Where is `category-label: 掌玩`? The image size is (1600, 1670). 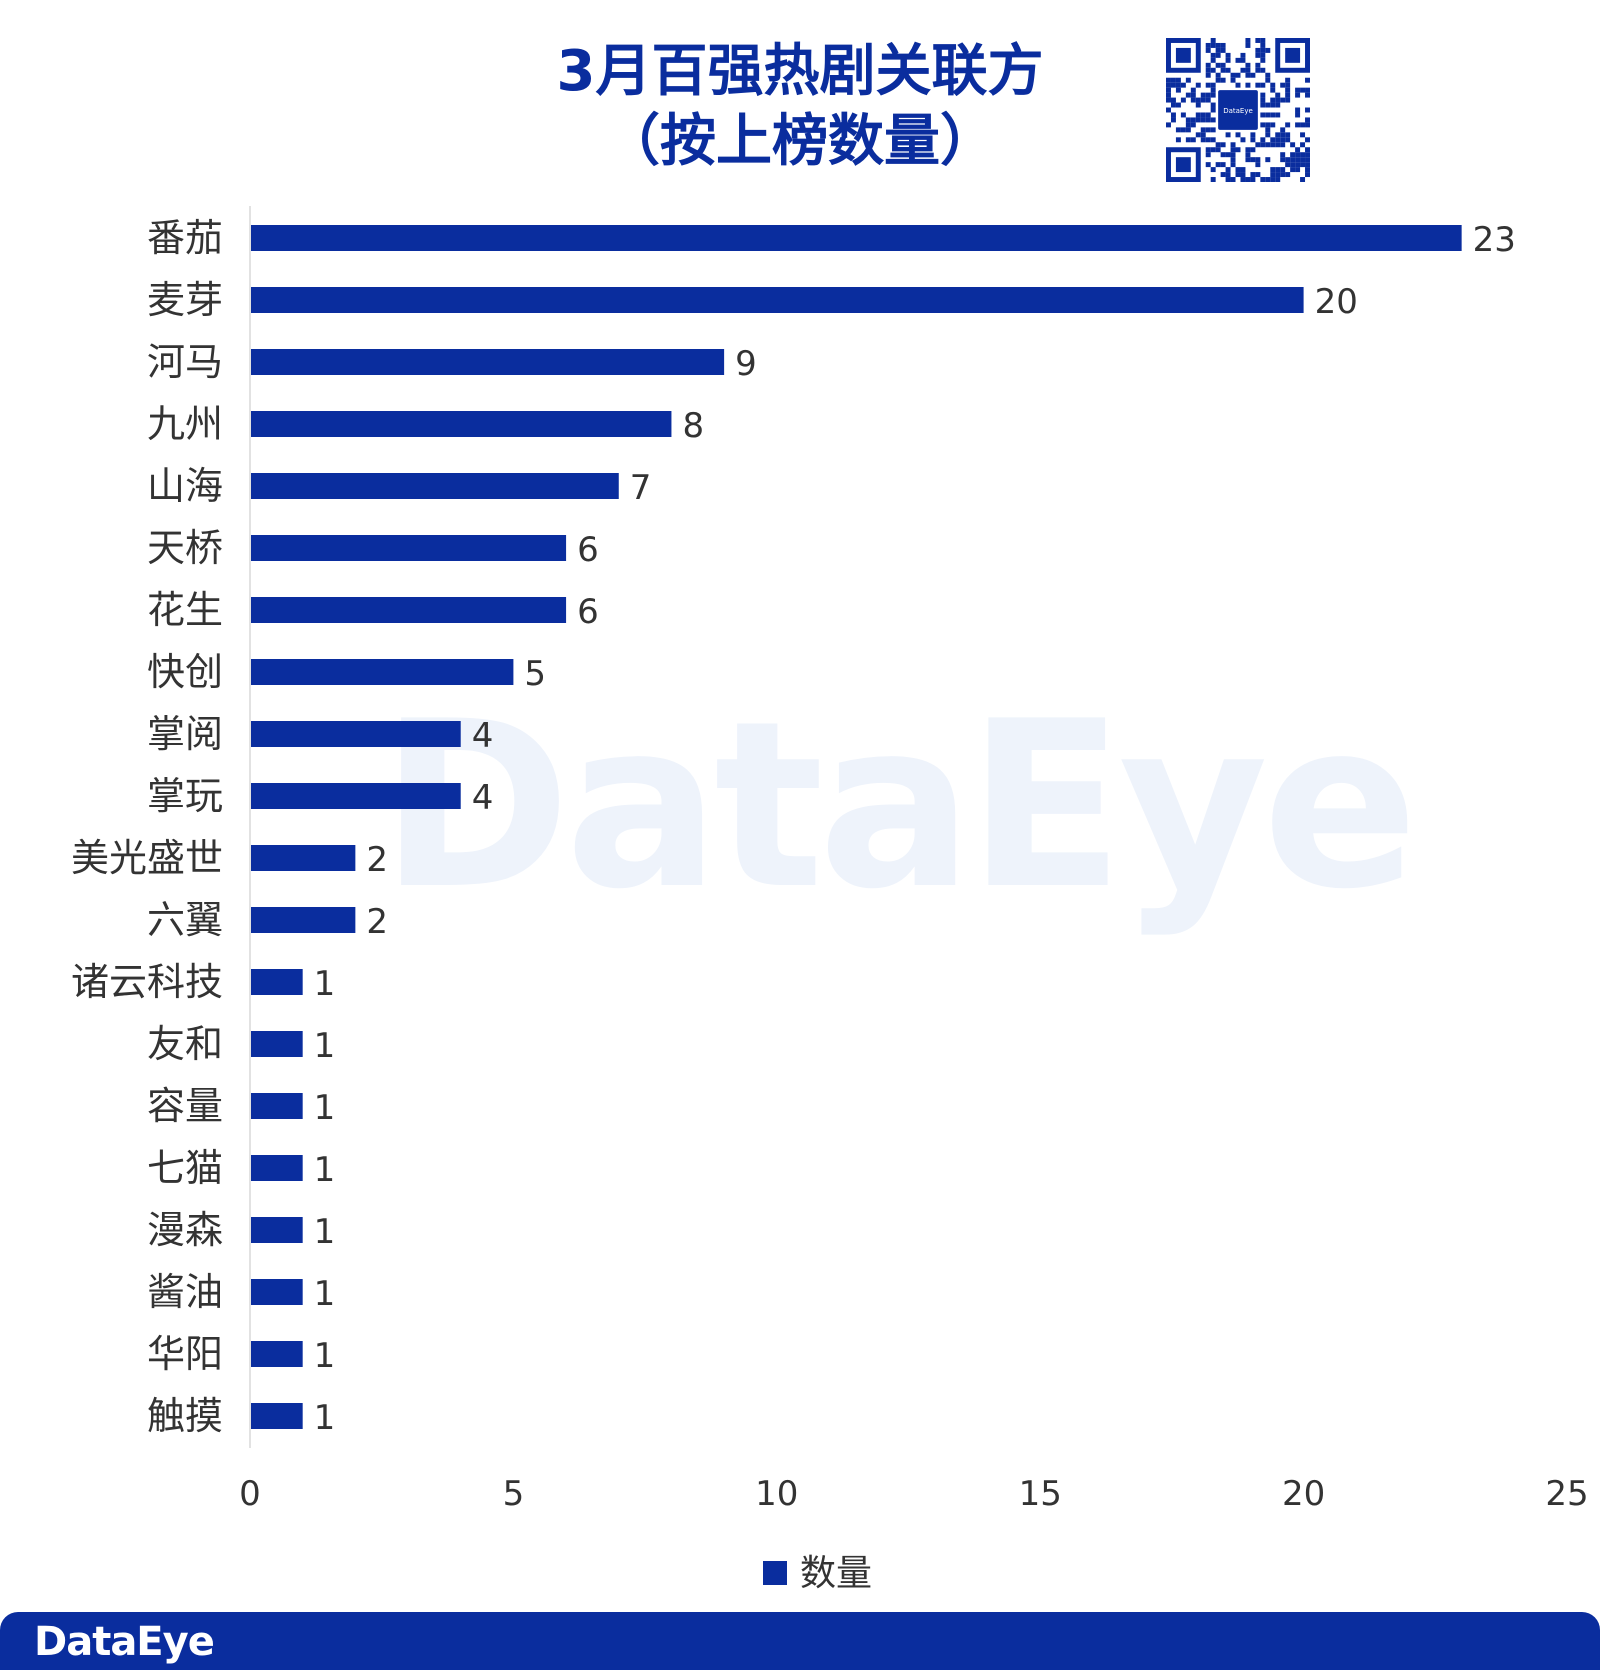 category-label: 掌玩 is located at coordinates (185, 796).